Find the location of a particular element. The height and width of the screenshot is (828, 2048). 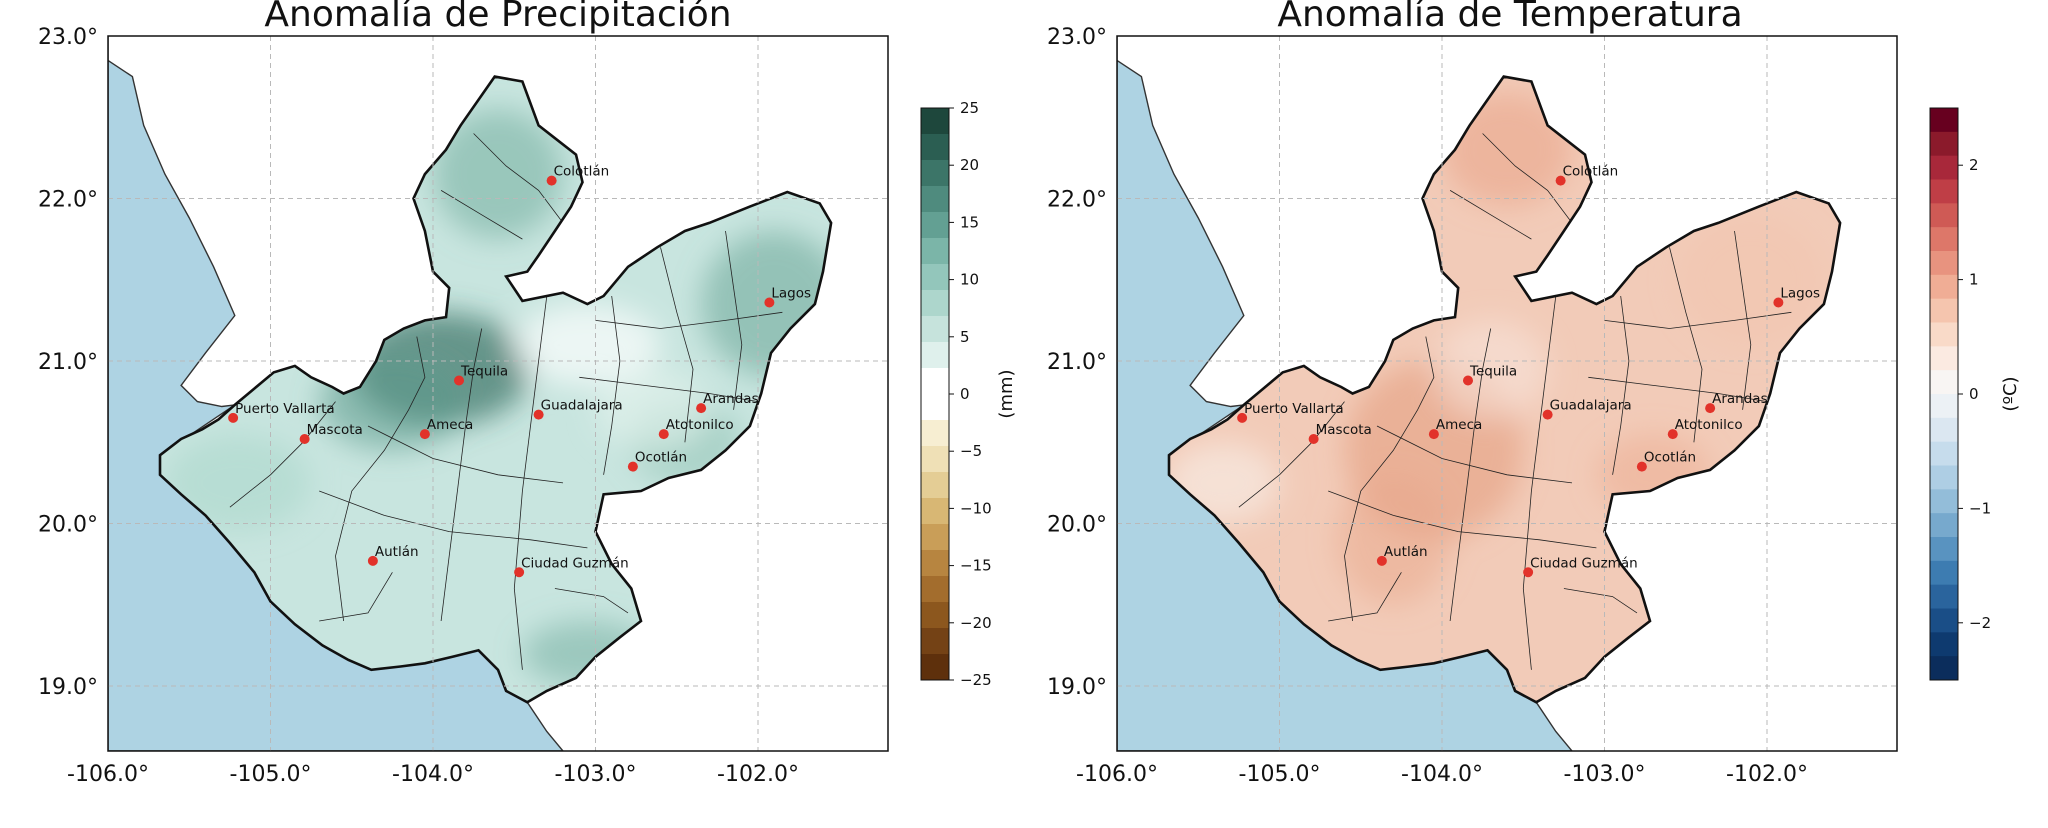

city-label: Lagos is located at coordinates (1800, 294).